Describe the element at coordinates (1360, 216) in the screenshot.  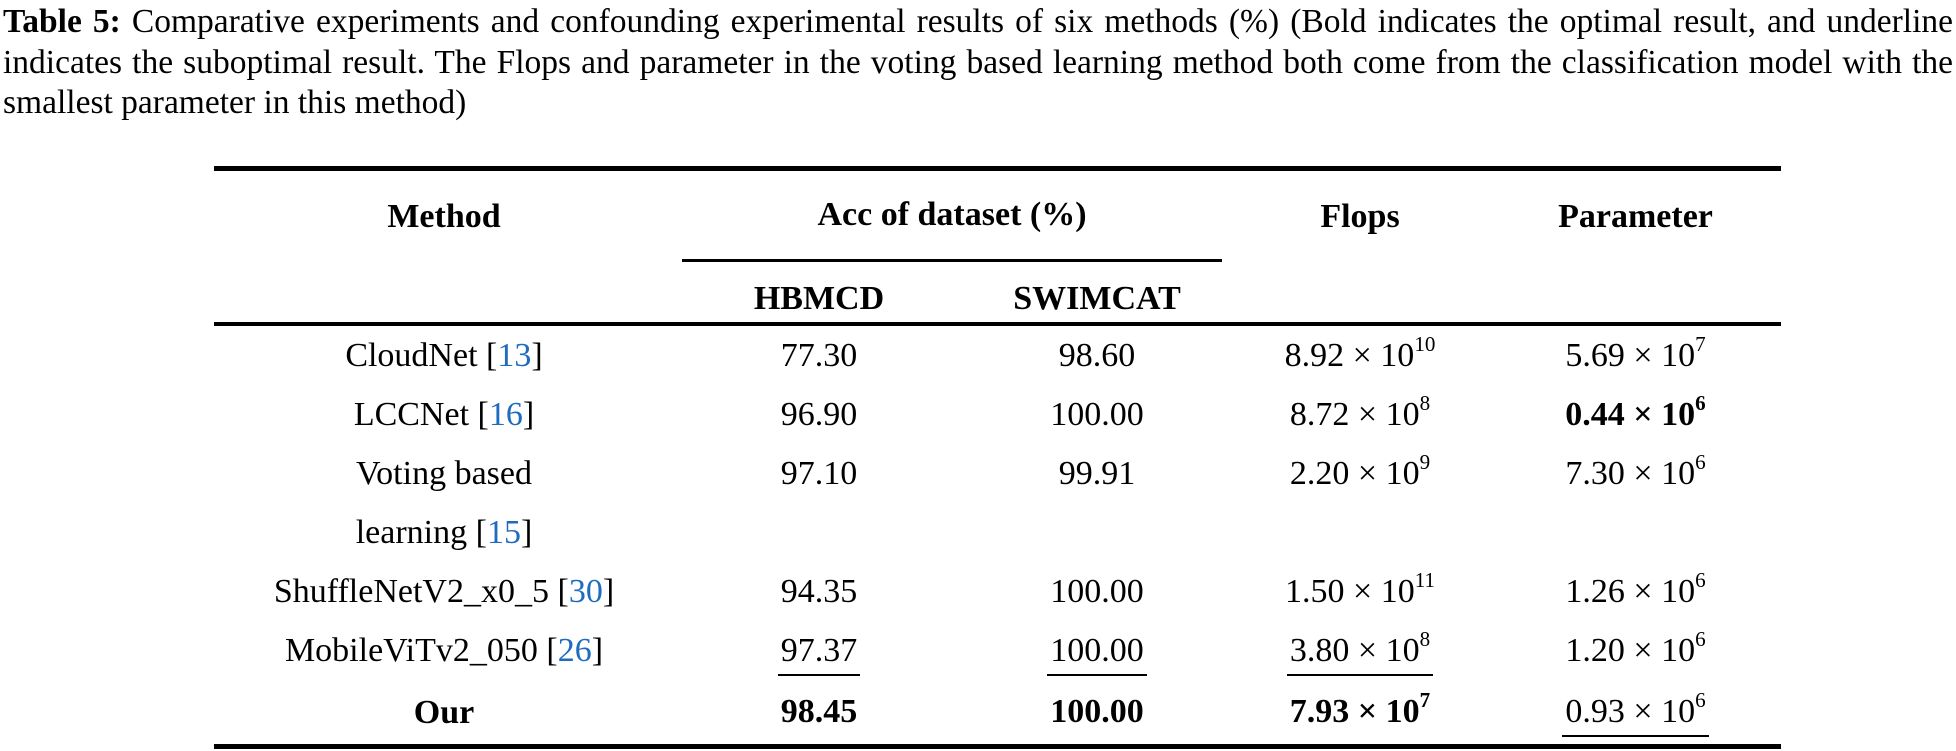
I see `col-header-flops: Flops` at that location.